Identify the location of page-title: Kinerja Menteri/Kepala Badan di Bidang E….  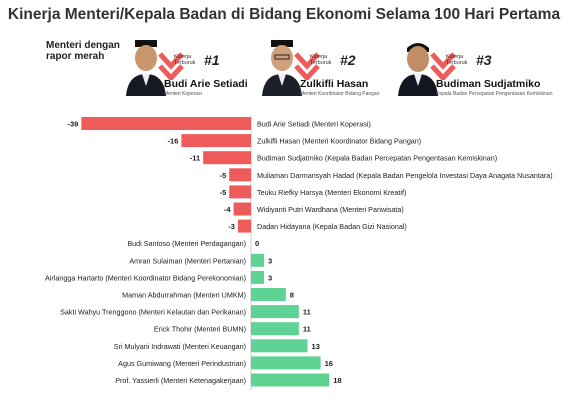
(284, 14).